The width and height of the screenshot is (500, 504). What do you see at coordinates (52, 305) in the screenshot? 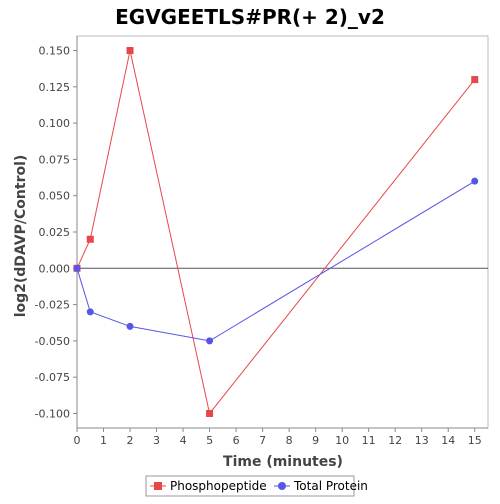
I see `y-tick-label: -0.025` at bounding box center [52, 305].